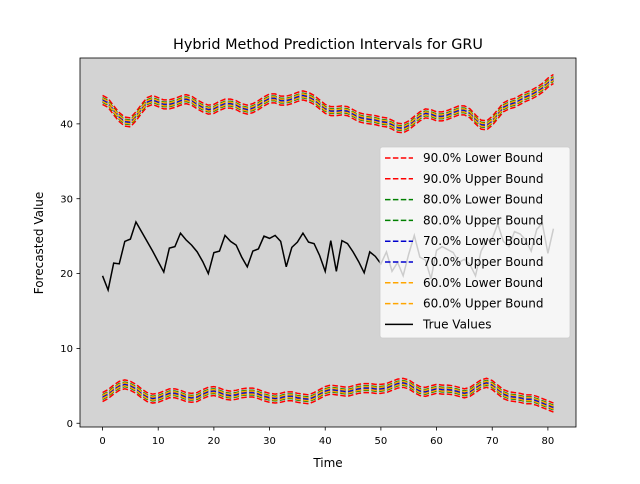  What do you see at coordinates (483, 283) in the screenshot?
I see `legend-label: 60.0% Lower Bound` at bounding box center [483, 283].